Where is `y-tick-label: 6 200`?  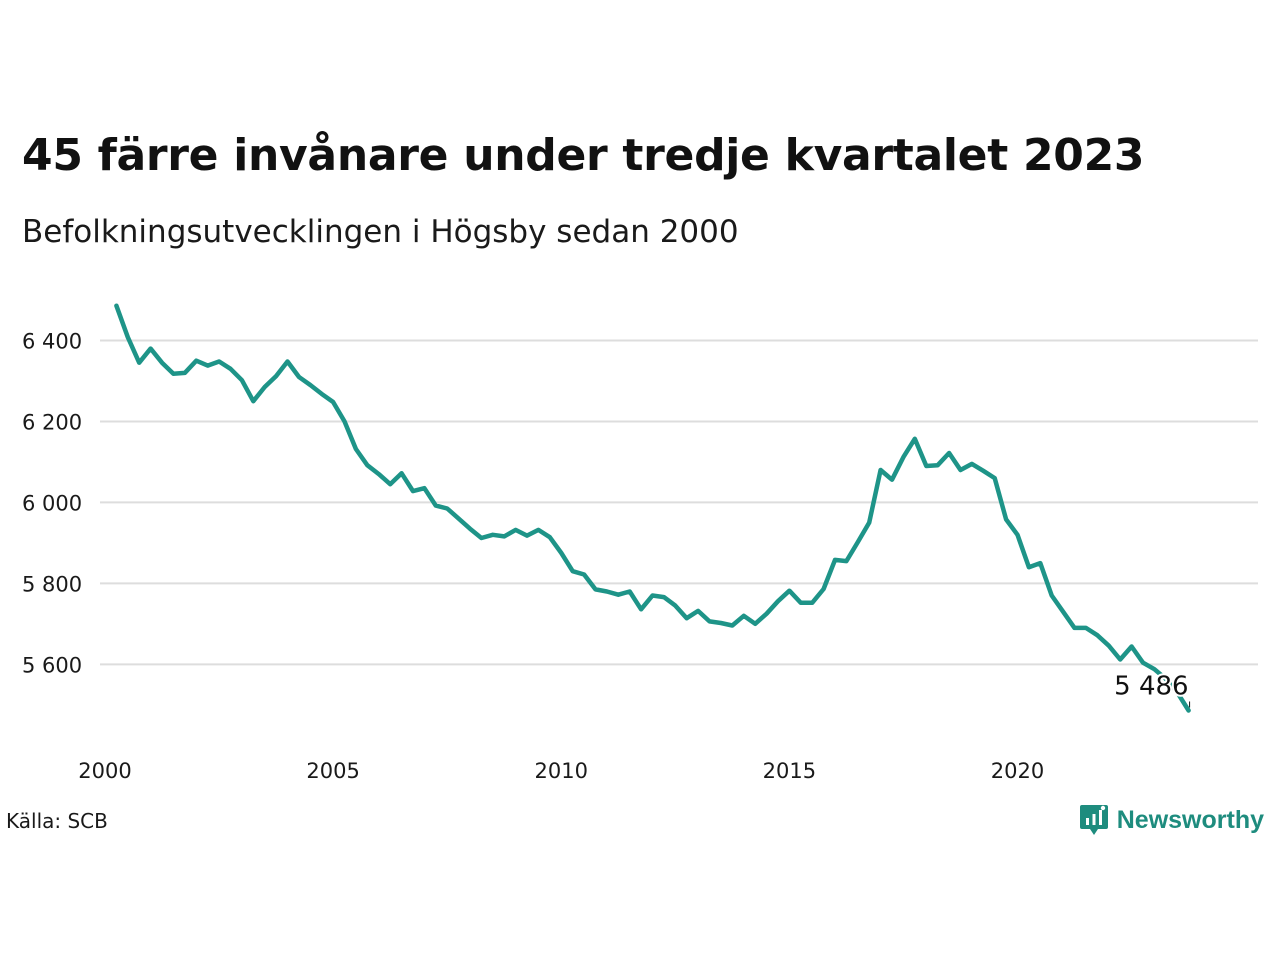 y-tick-label: 6 200 is located at coordinates (52, 422).